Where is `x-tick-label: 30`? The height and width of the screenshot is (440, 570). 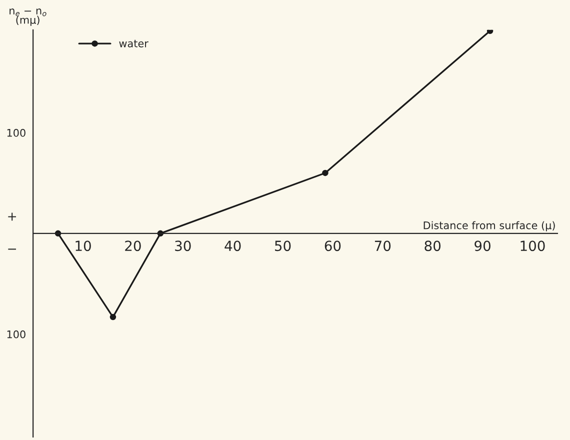
x-tick-label: 30 is located at coordinates (183, 246).